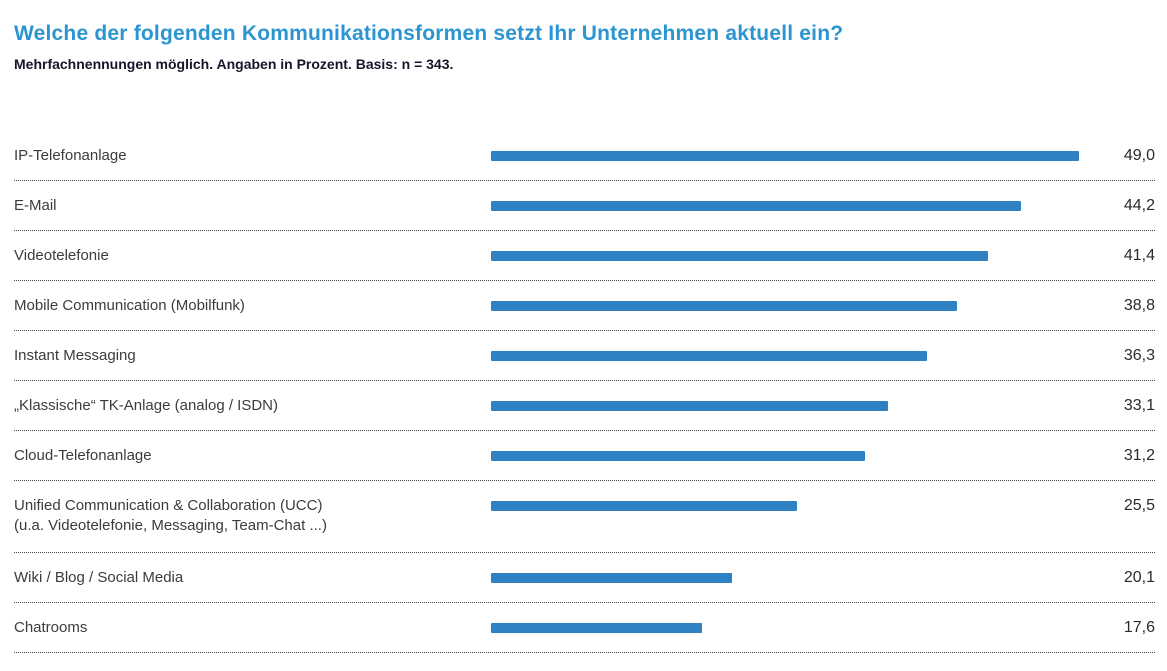  What do you see at coordinates (1139, 205) in the screenshot?
I see `value-label: 44,2` at bounding box center [1139, 205].